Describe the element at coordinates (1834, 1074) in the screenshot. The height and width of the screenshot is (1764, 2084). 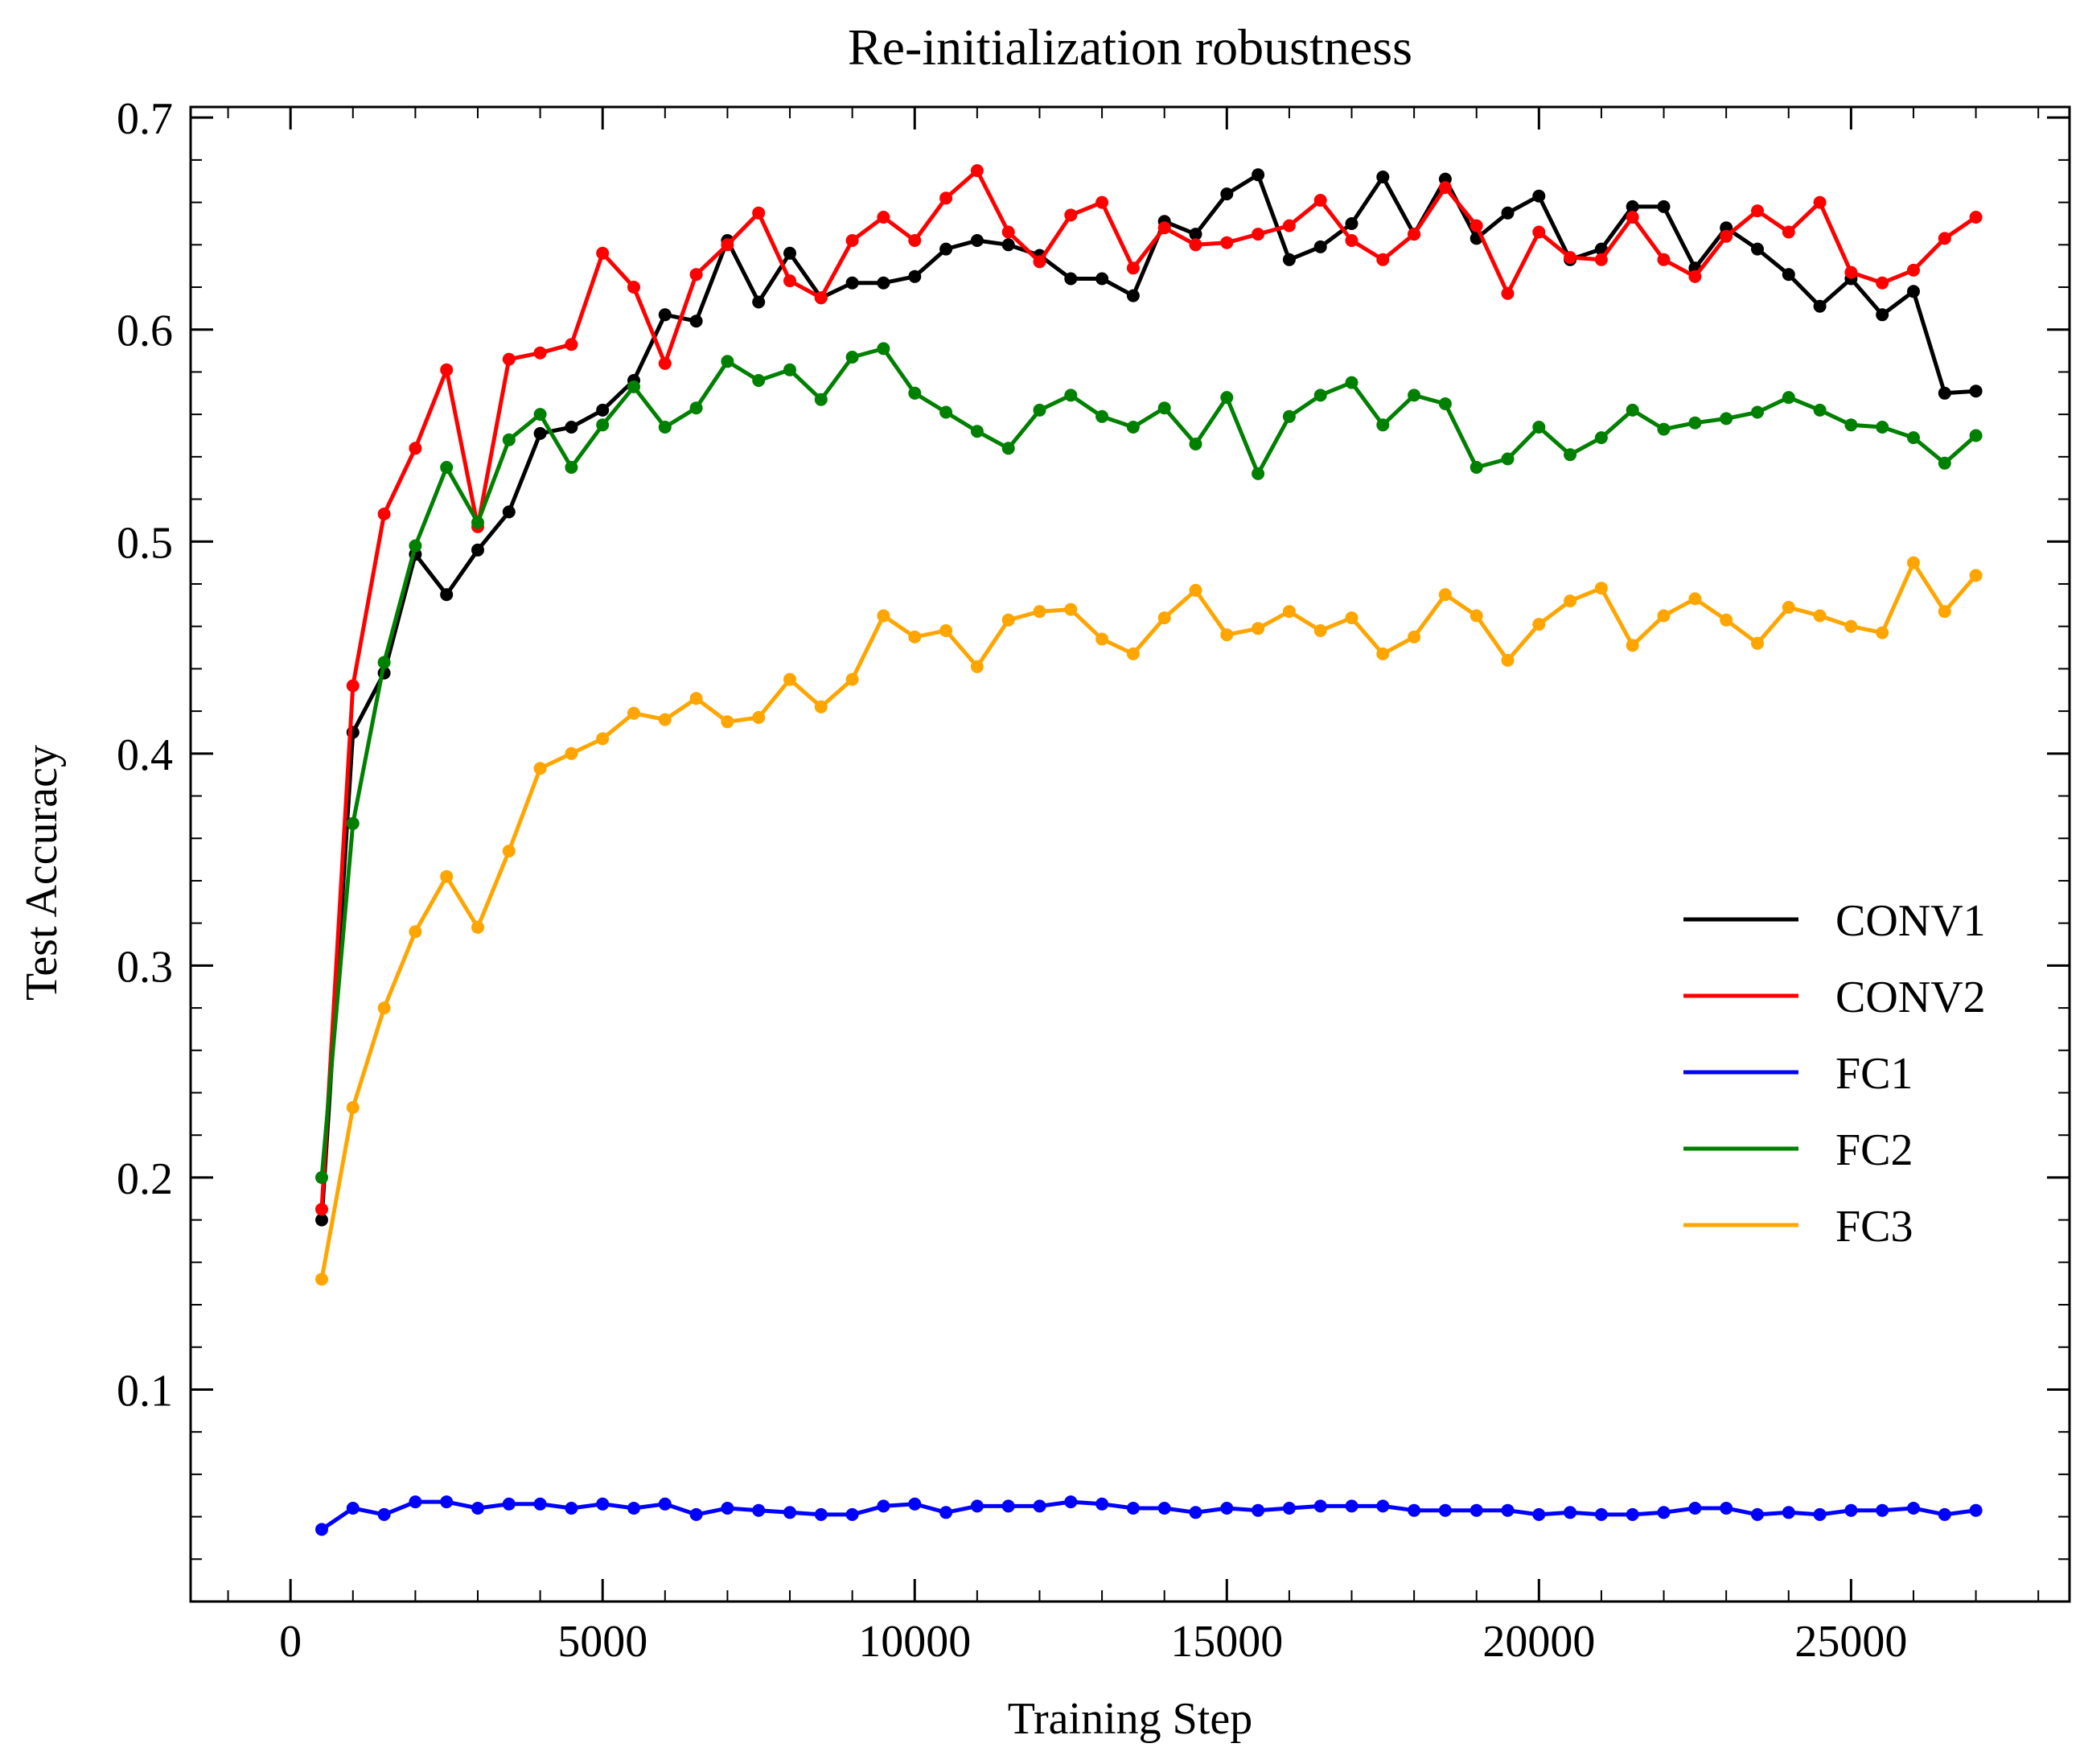
I see `legend: CONV1 CONV2 FC1 FC2 FC3` at that location.